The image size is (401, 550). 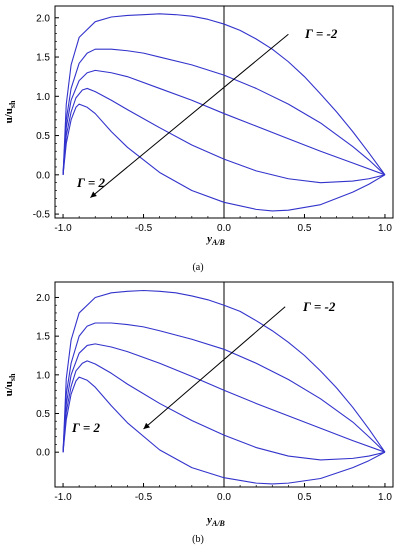 I want to click on y-tick-label: -0.5, so click(x=42, y=215).